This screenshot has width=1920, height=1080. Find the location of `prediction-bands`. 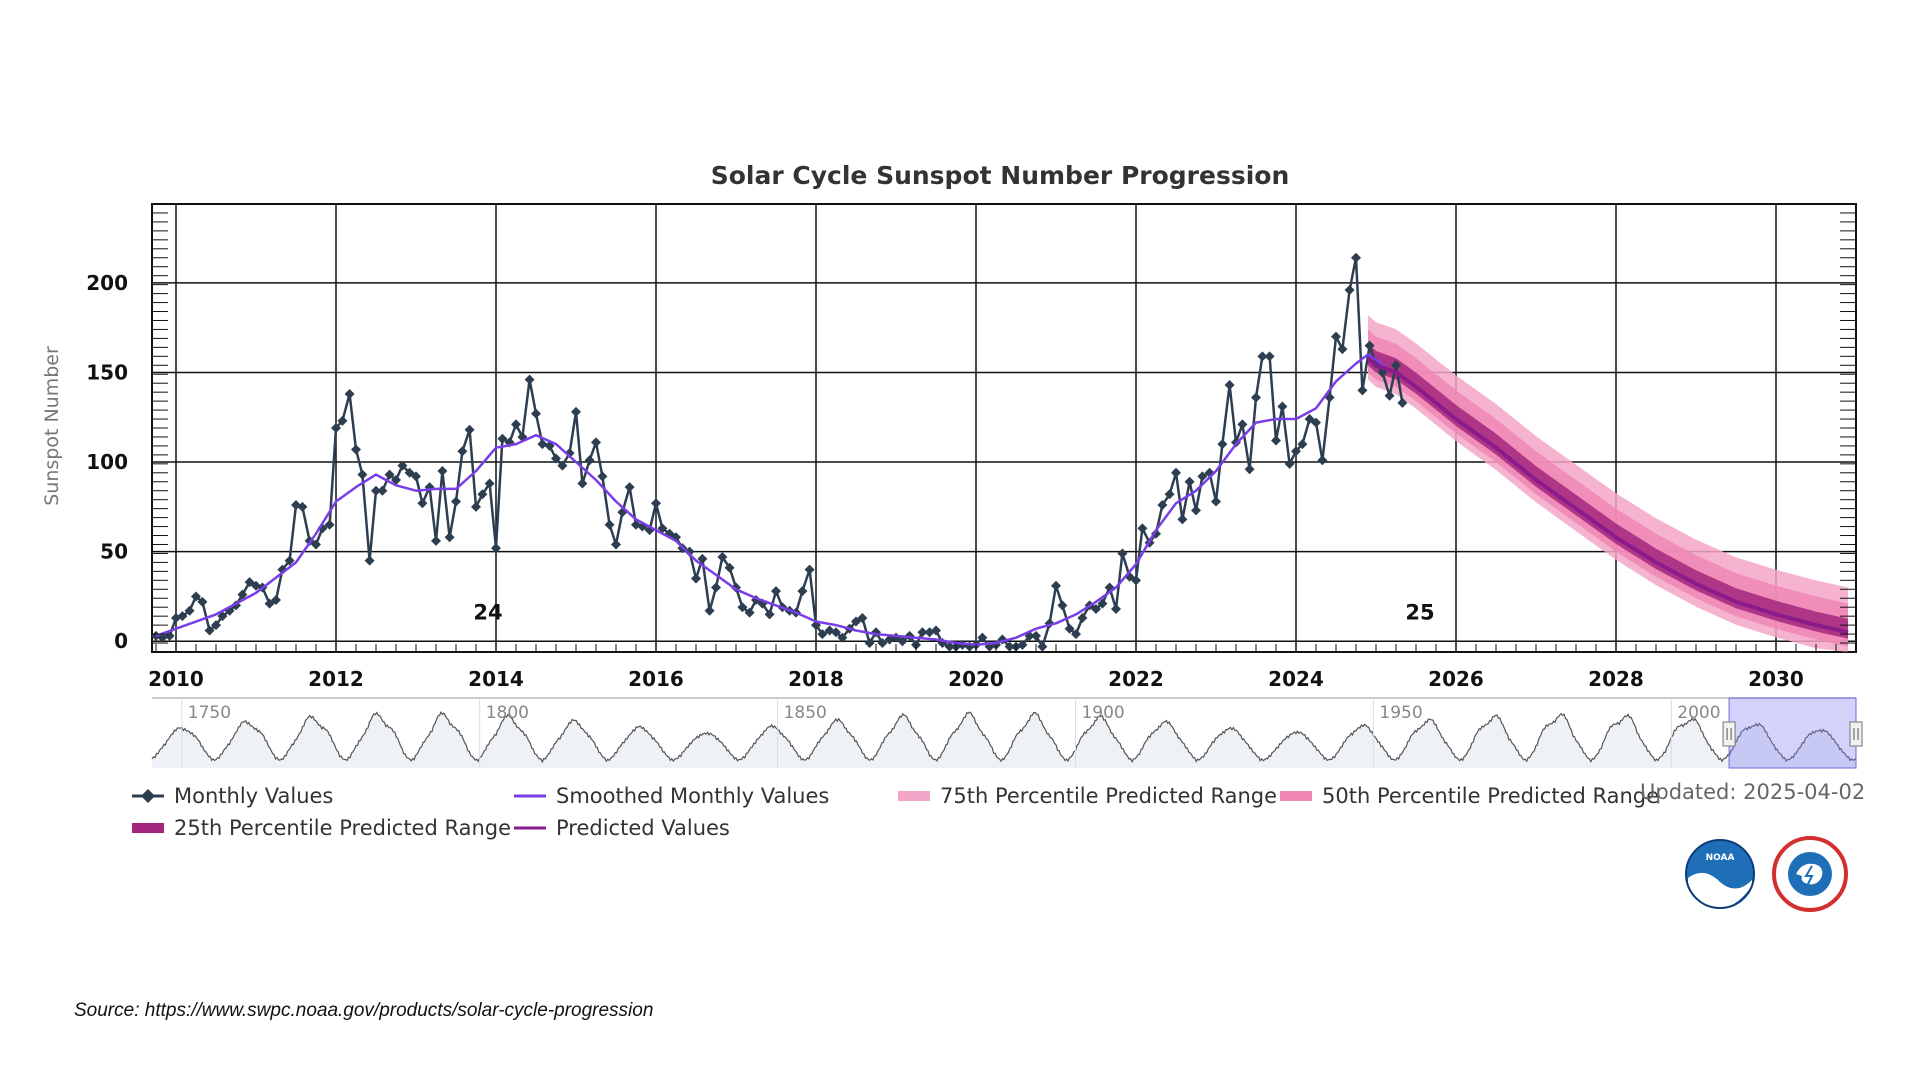

prediction-bands is located at coordinates (1608, 483).